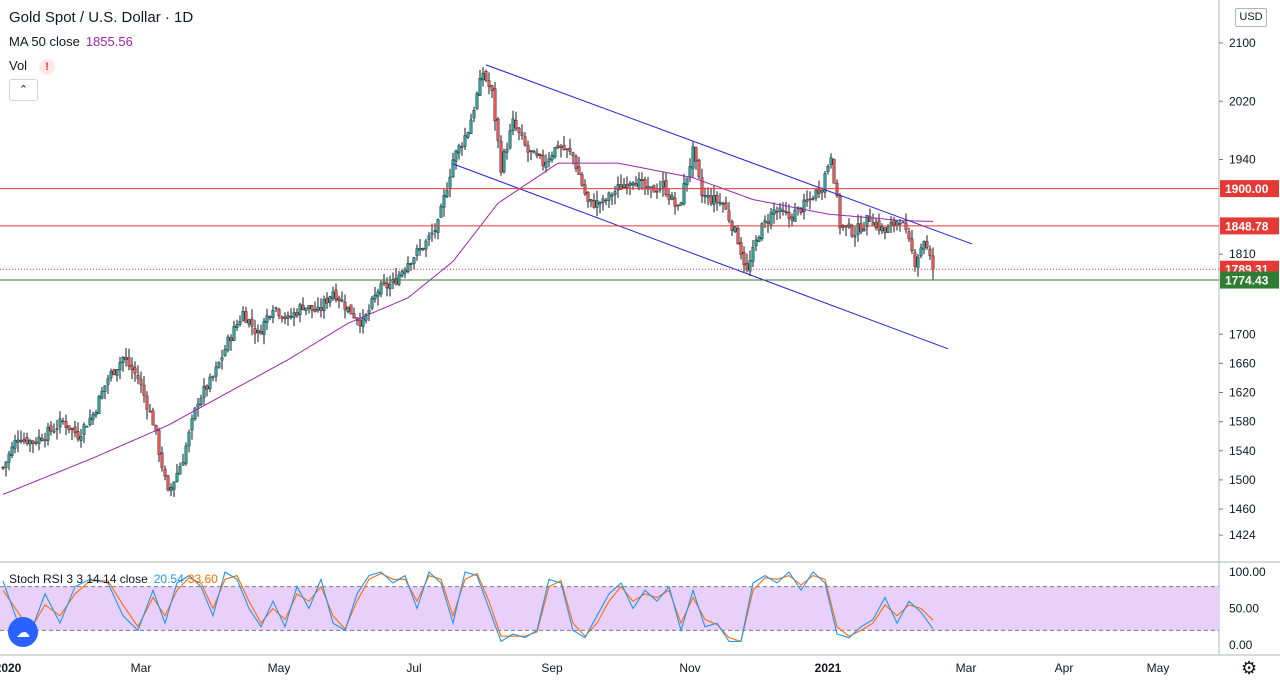  I want to click on price-tick-label: 1500, so click(1242, 480).